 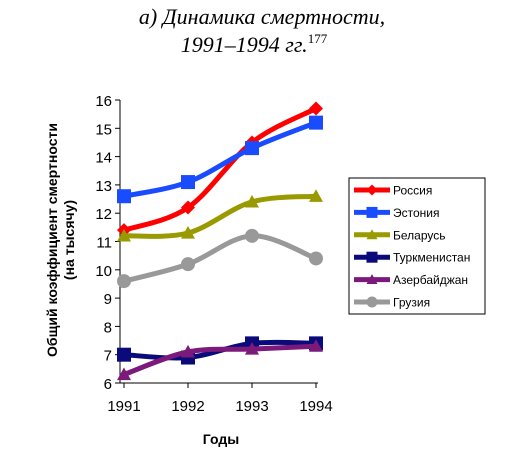 What do you see at coordinates (220, 399) in the screenshot?
I see `x-axis-ticks: 1991 1992 1993 1994` at bounding box center [220, 399].